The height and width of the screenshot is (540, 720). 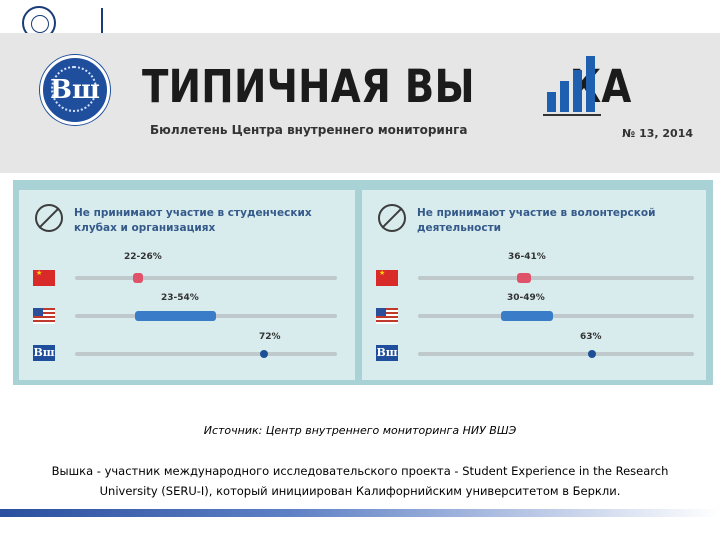 I want to click on clubs-usa-range, so click(x=176, y=316).